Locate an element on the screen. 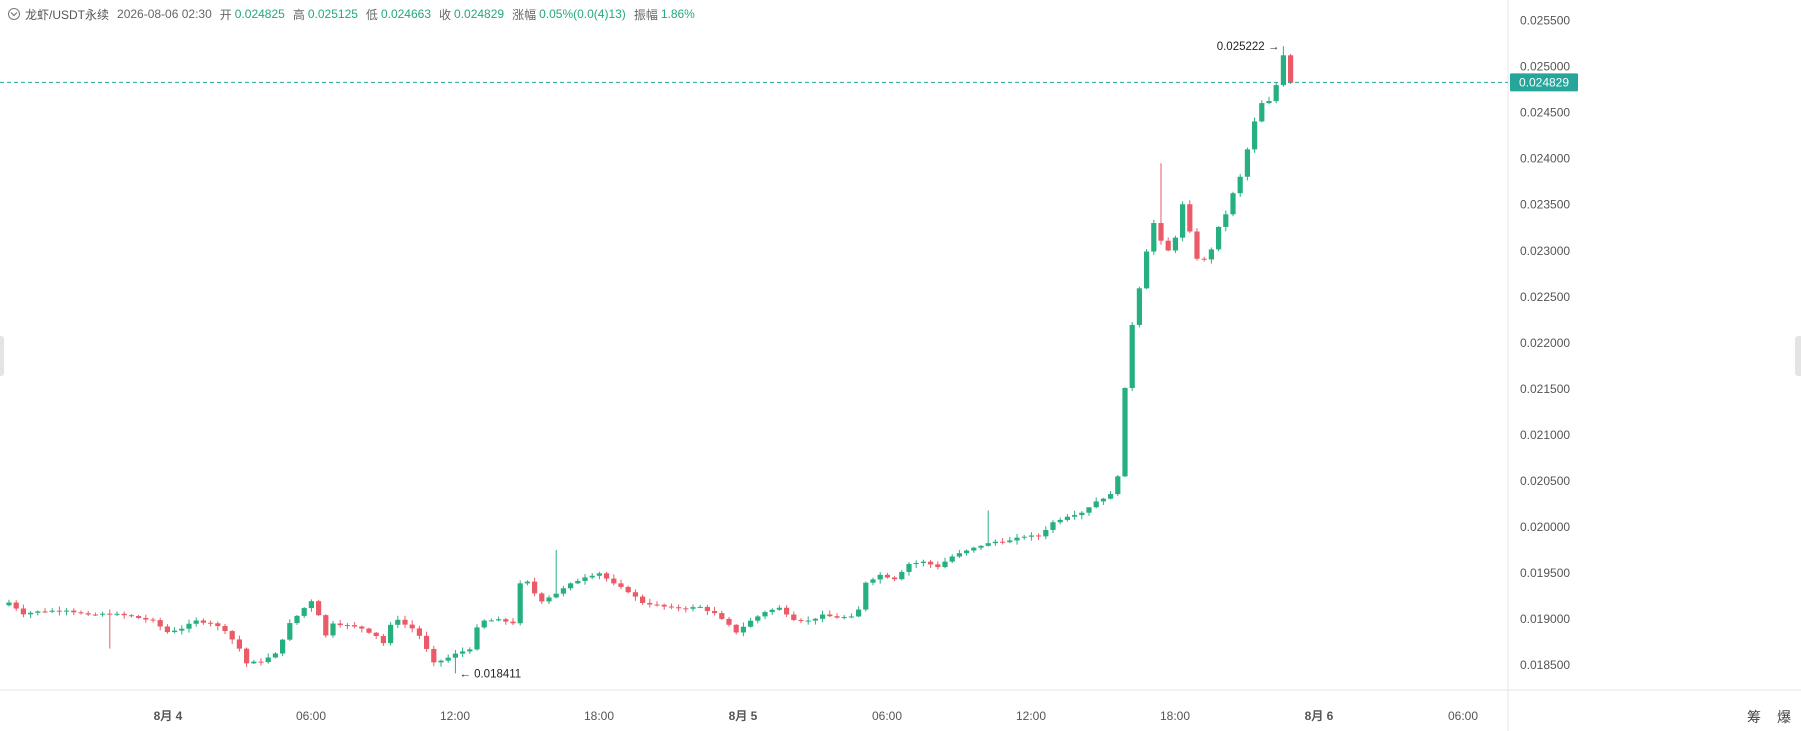  low-value: 0.024663 is located at coordinates (405, 14).